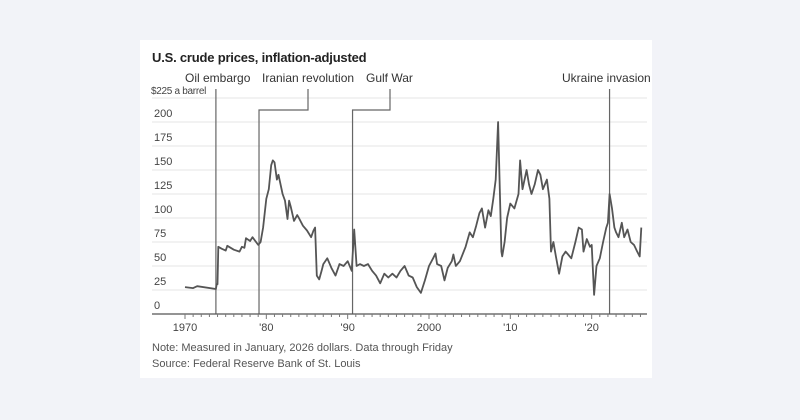 This screenshot has height=420, width=800. What do you see at coordinates (259, 57) in the screenshot?
I see `chart-title: U.S. crude prices, inflation-adjusted` at bounding box center [259, 57].